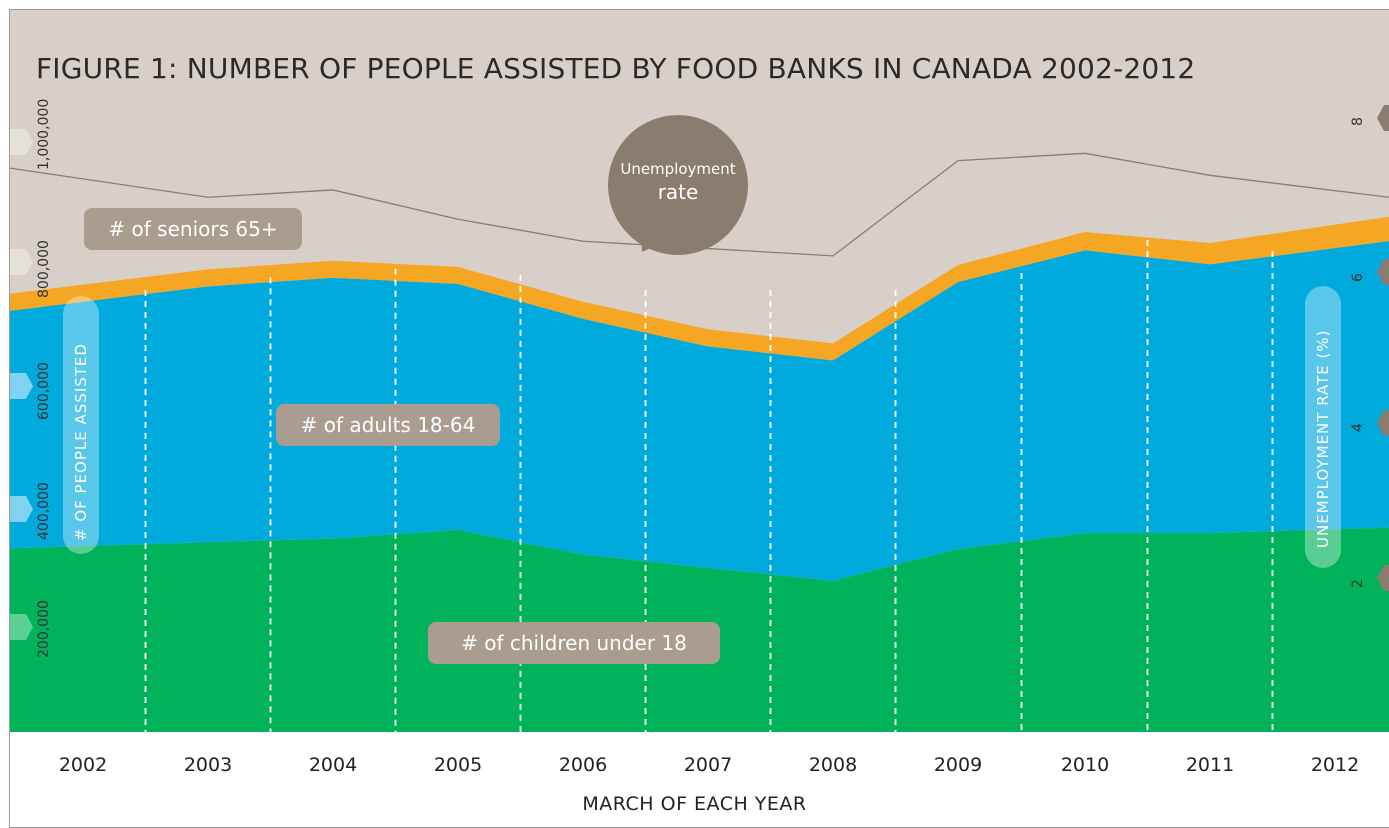 This screenshot has height=828, width=1389. What do you see at coordinates (833, 765) in the screenshot?
I see `x-tick-label: 2008` at bounding box center [833, 765].